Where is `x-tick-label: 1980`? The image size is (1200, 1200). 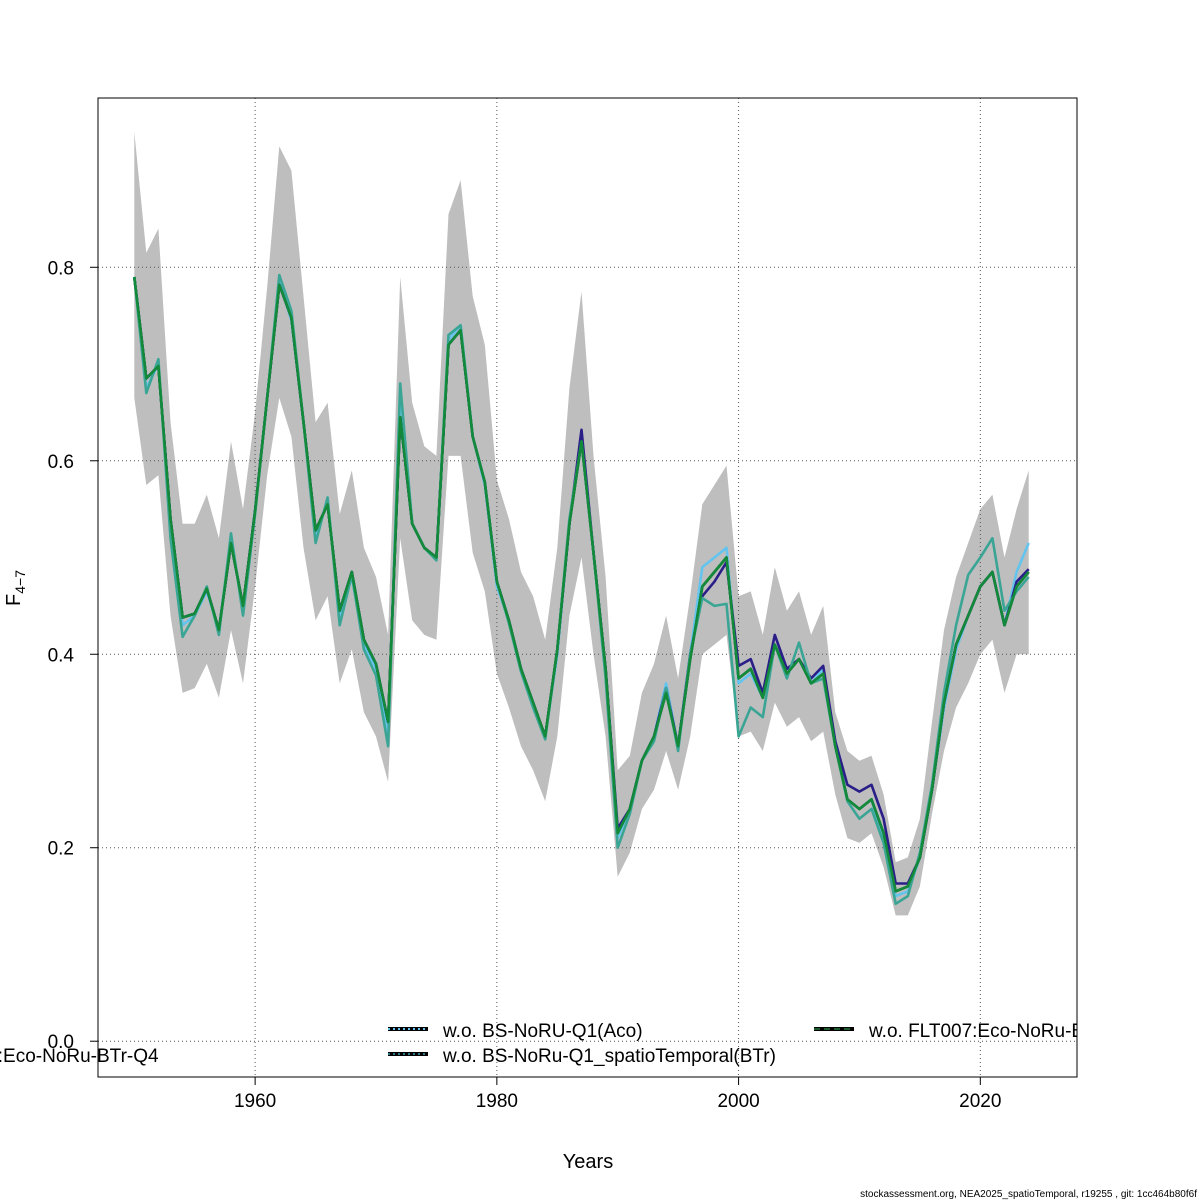
x-tick-label: 1980 is located at coordinates (497, 1101).